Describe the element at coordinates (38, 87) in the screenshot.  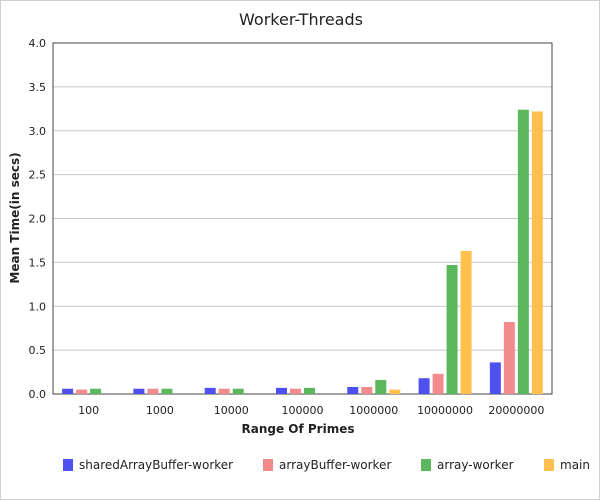
I see `y-tick-label: 3.5` at that location.